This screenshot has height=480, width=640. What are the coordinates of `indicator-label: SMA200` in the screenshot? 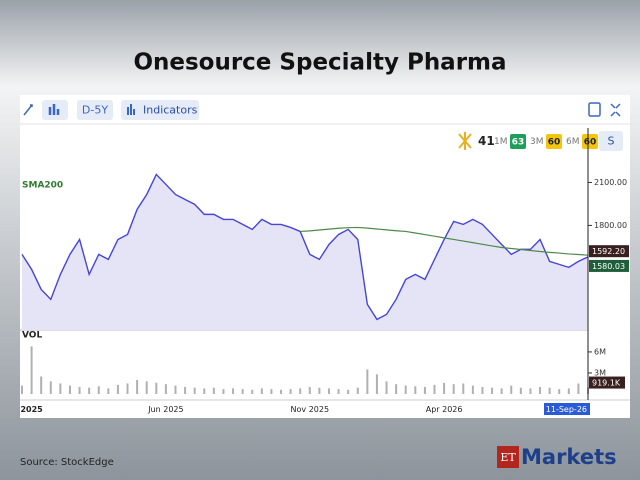 It's located at (42, 186).